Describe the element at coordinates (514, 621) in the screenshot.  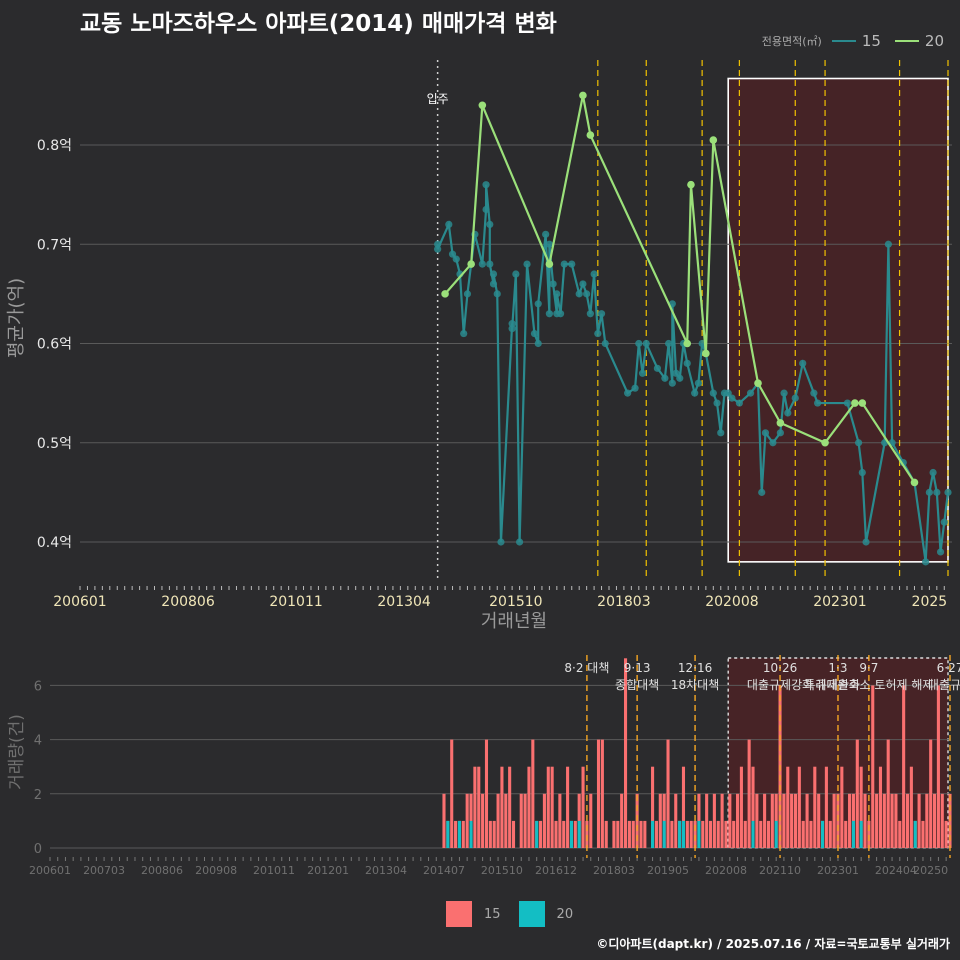
I see `x-axis-label: 거래년월` at that location.